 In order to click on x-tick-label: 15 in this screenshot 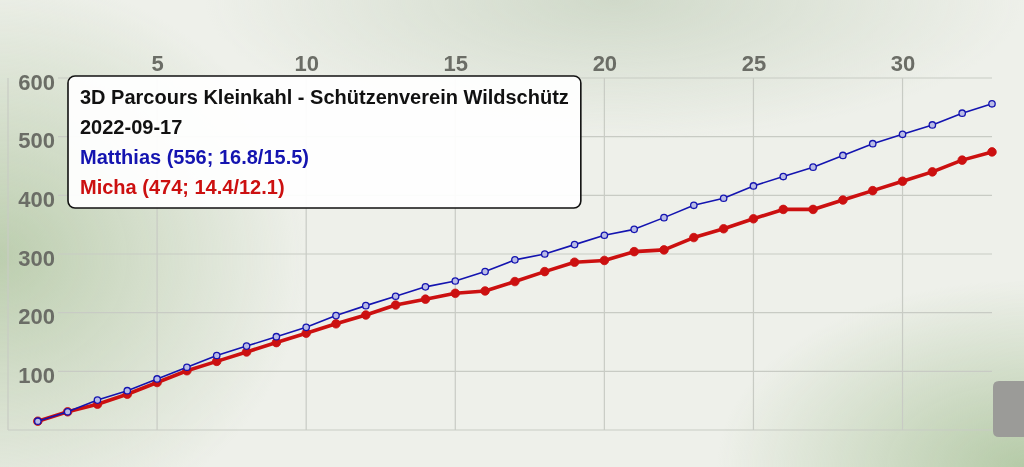, I will do `click(456, 63)`.